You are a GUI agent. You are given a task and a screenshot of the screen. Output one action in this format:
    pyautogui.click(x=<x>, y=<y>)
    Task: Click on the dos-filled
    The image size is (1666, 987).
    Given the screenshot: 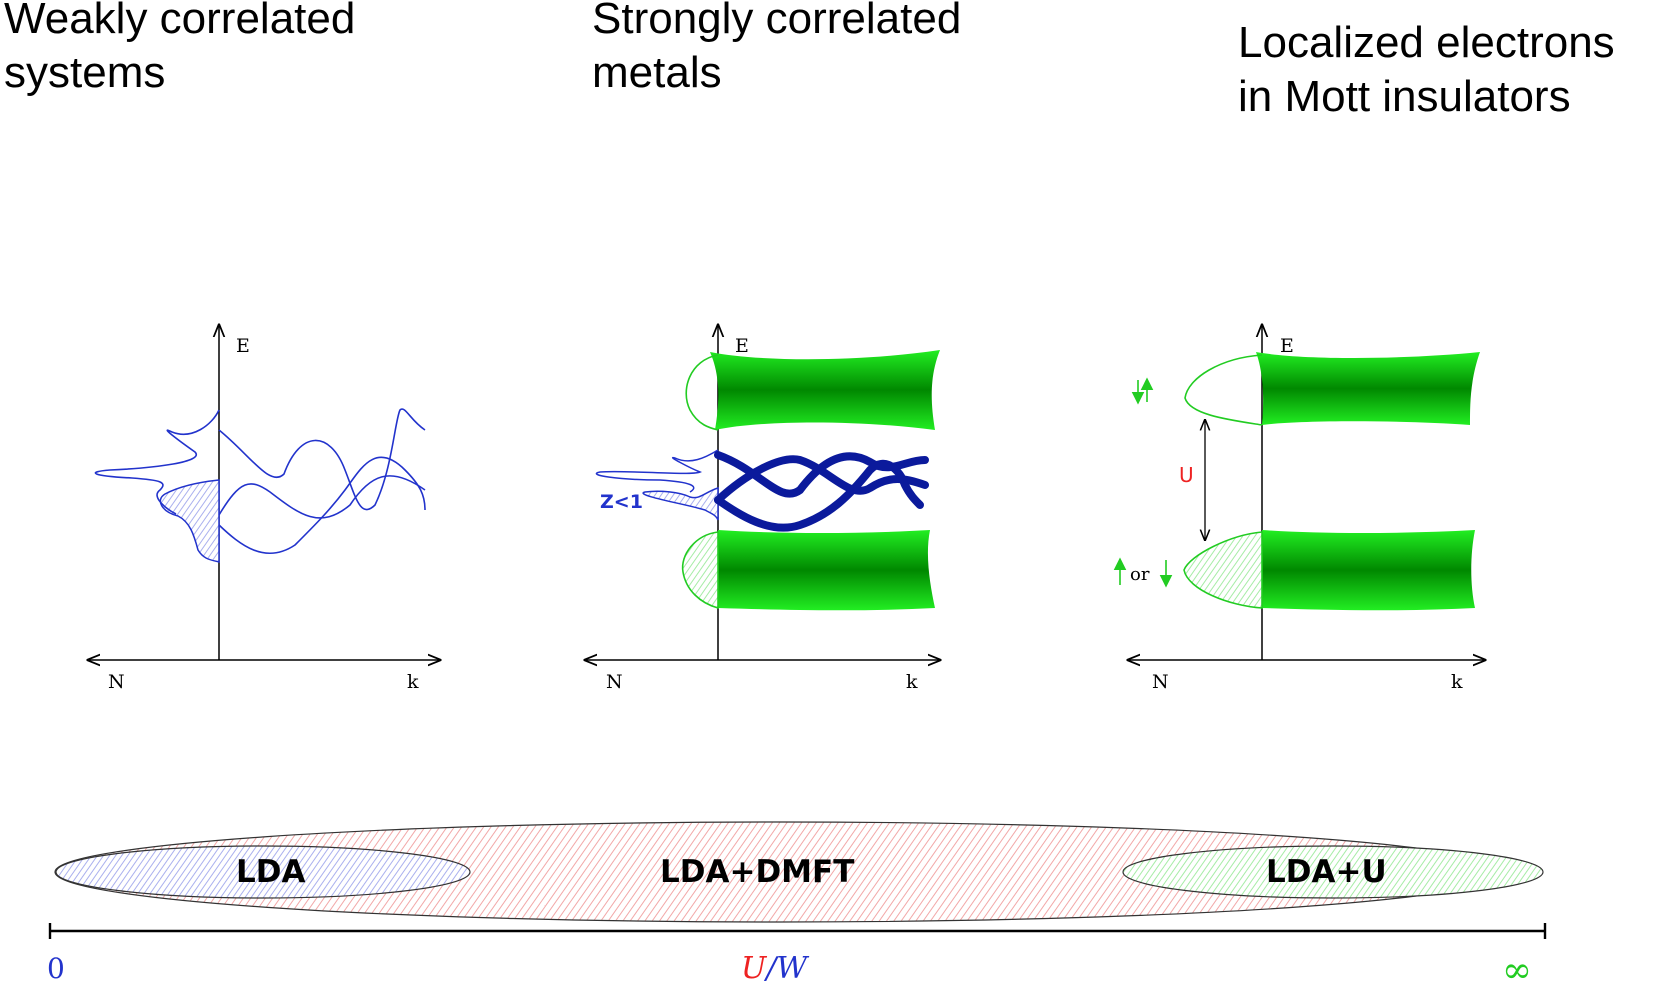 What is the action you would take?
    pyautogui.click(x=189, y=521)
    